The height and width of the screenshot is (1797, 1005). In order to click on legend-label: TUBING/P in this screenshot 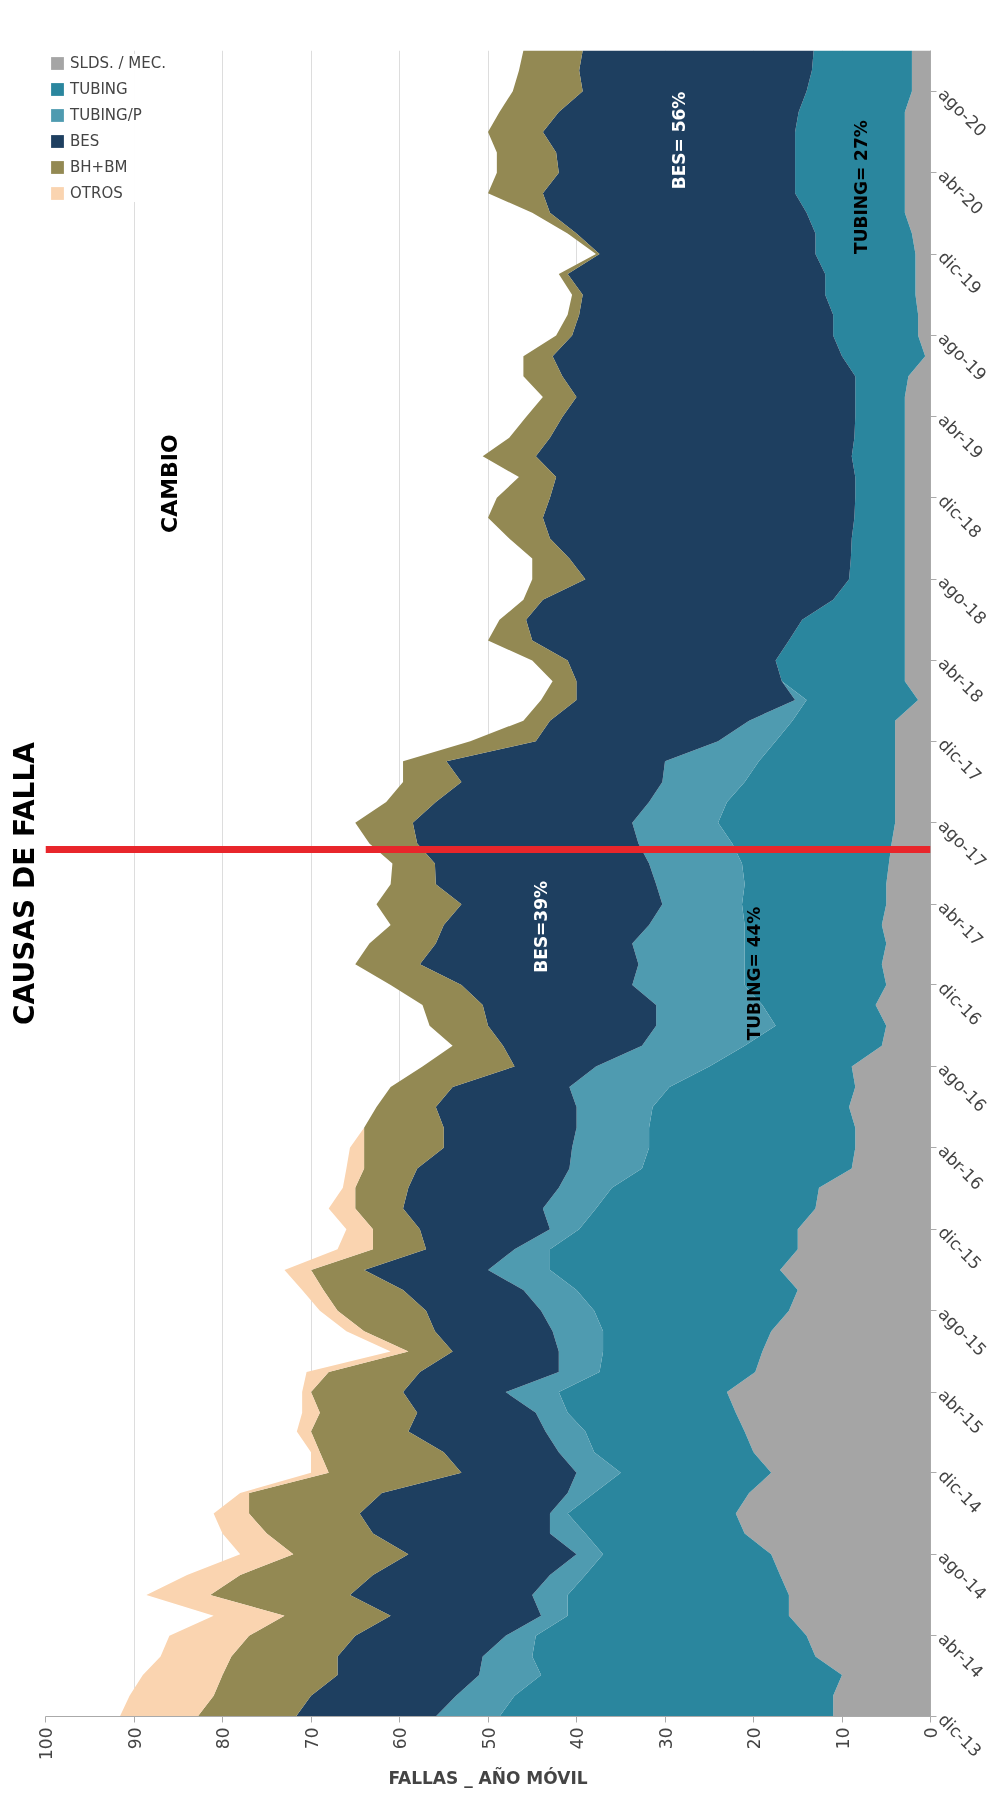, I will do `click(106, 115)`.